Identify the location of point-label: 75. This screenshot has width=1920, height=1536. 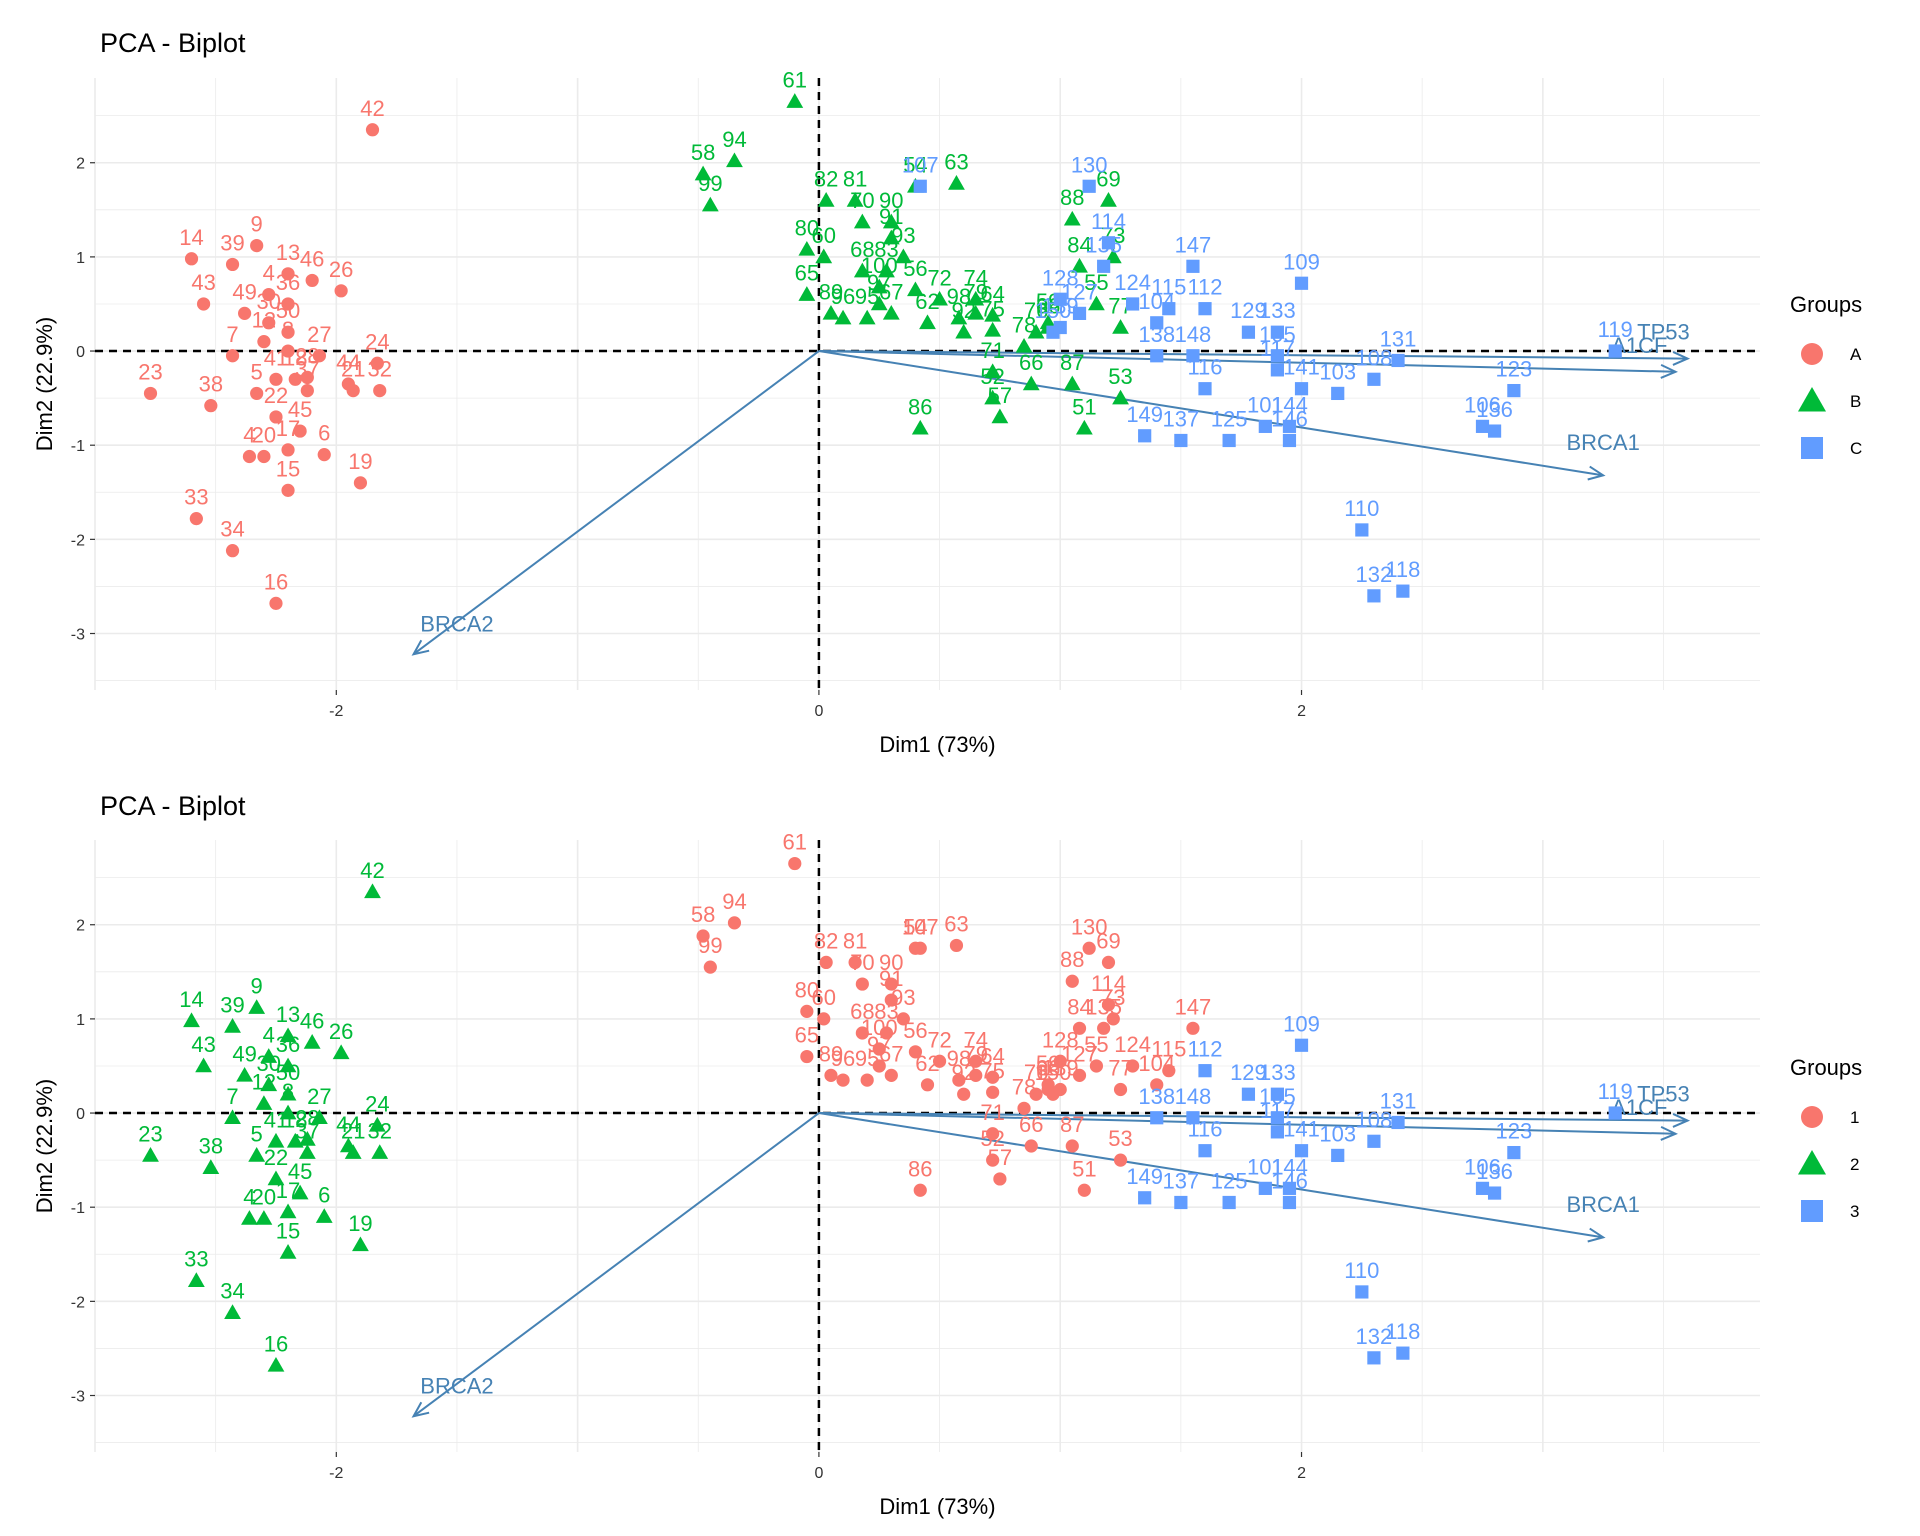
(992, 1070).